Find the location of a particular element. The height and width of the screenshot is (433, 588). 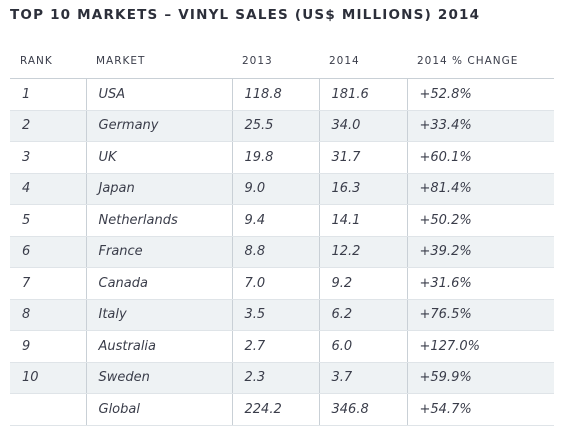

cell-change: +33.4% is located at coordinates (480, 126).